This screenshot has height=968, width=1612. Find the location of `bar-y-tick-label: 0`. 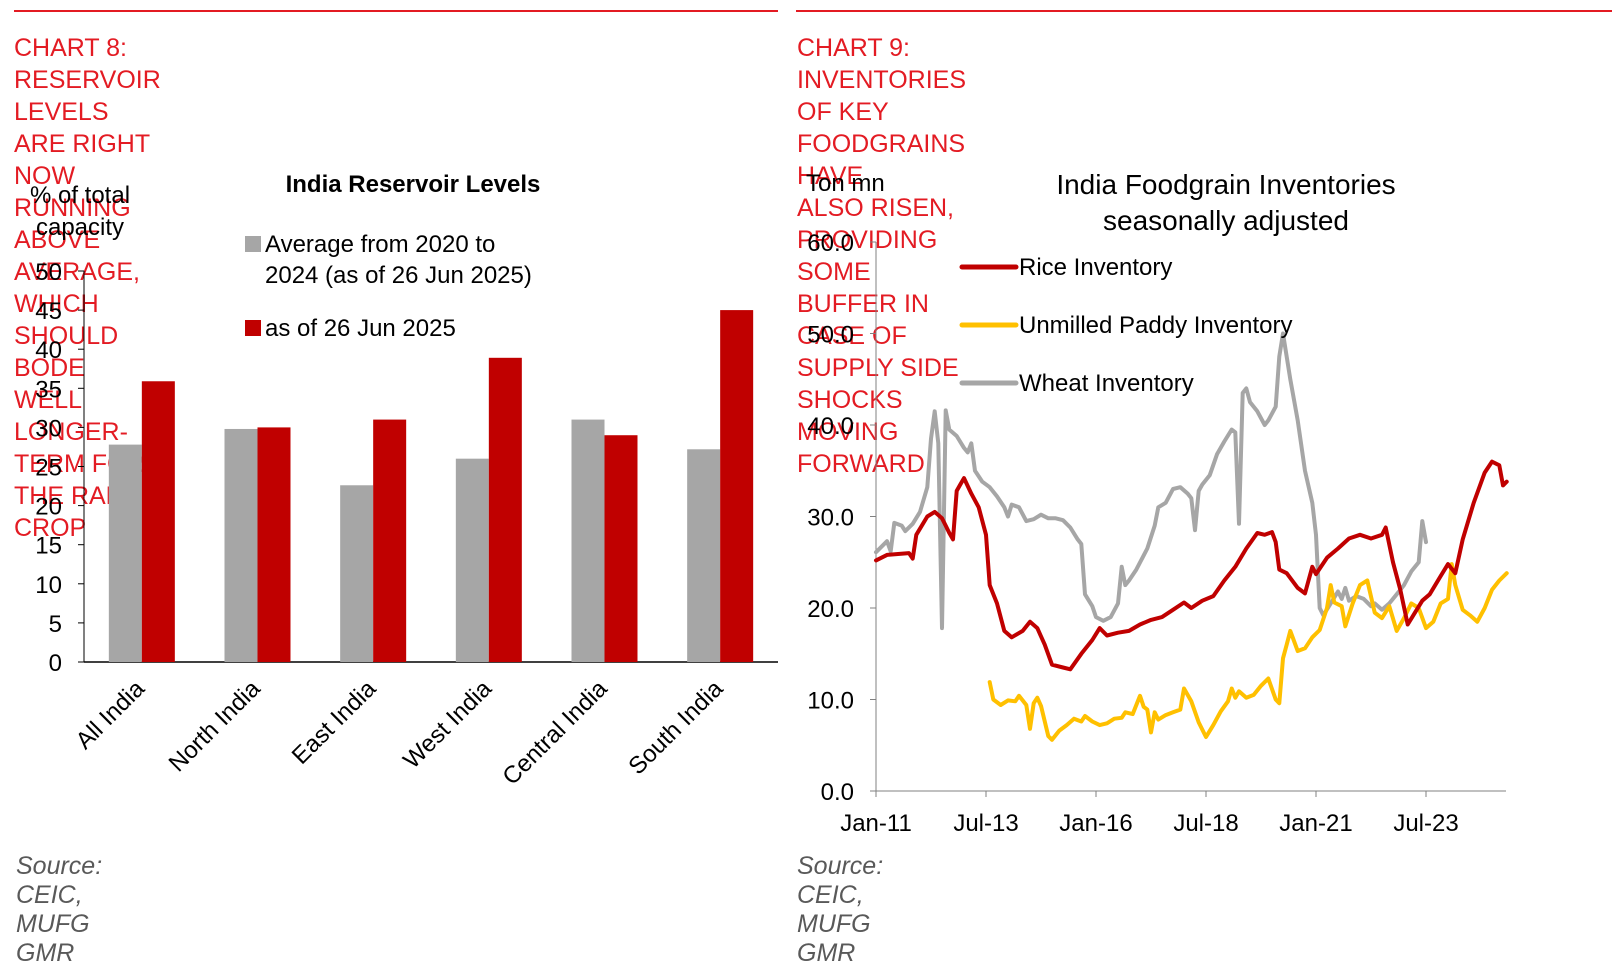

bar-y-tick-label: 0 is located at coordinates (55, 663).